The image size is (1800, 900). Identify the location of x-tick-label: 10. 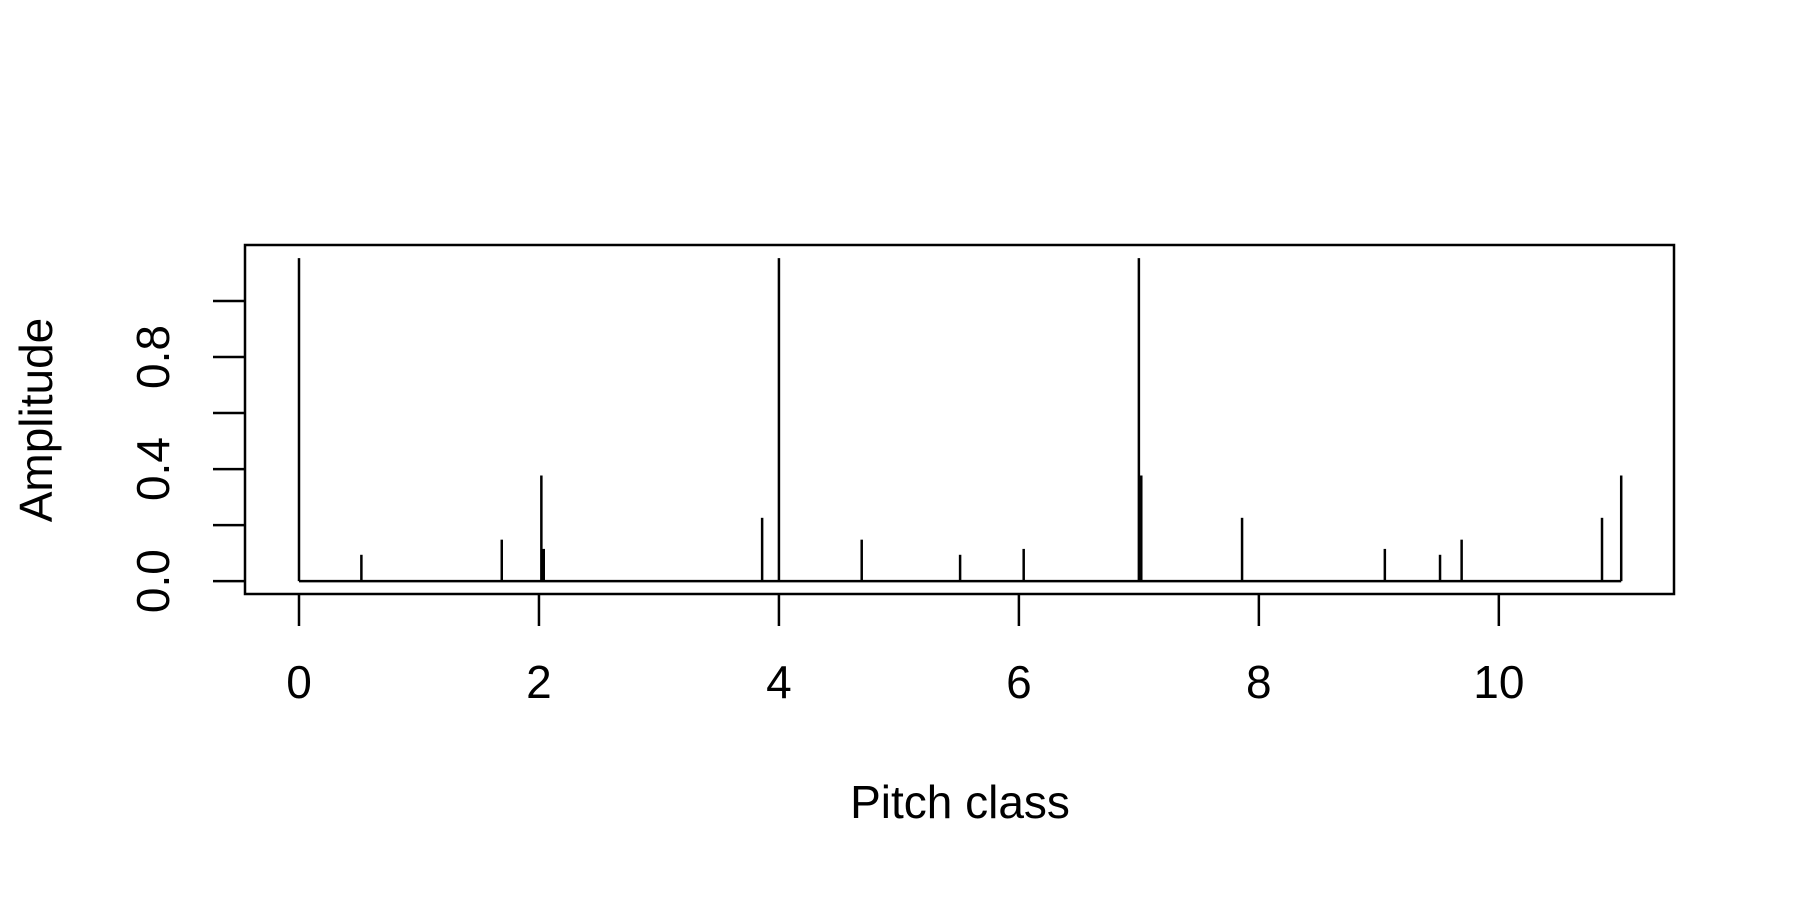
(1498, 682).